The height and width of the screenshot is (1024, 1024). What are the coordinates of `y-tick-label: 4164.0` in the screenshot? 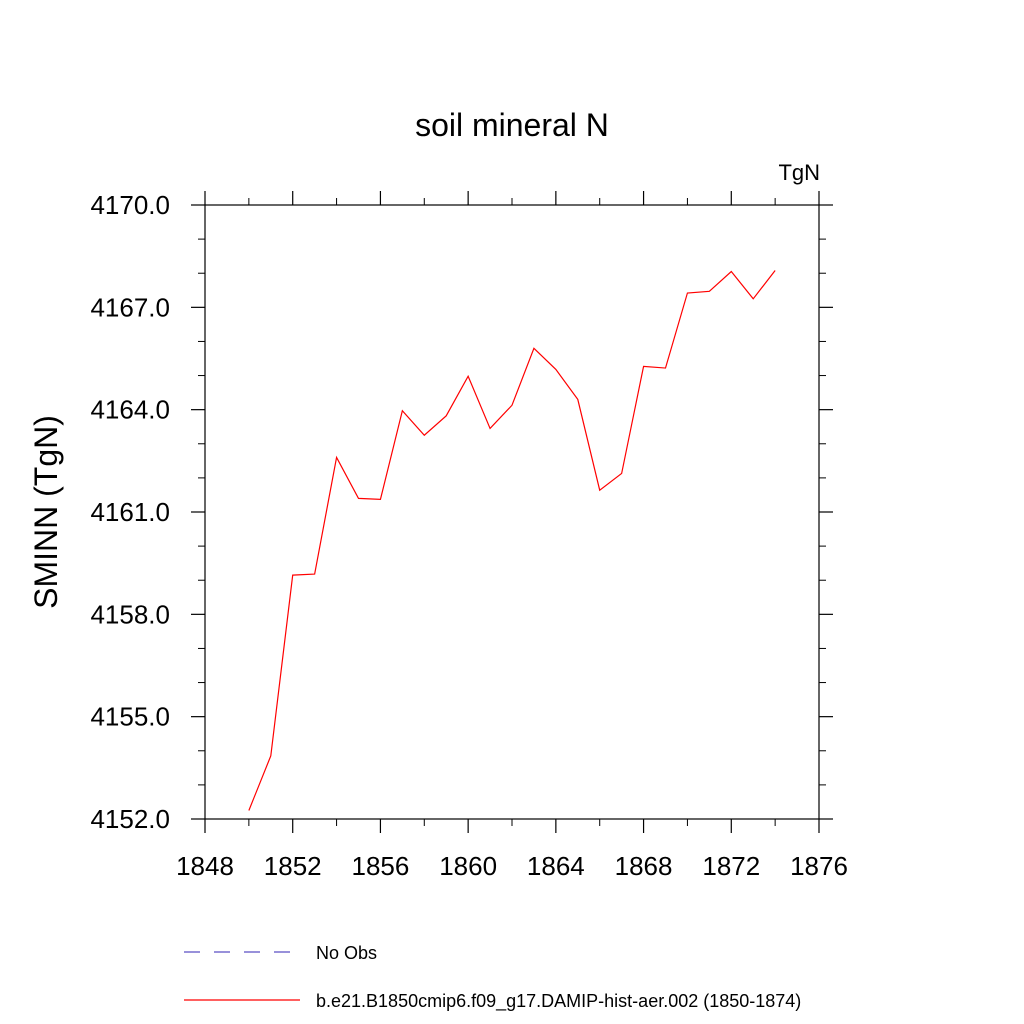 It's located at (130, 410).